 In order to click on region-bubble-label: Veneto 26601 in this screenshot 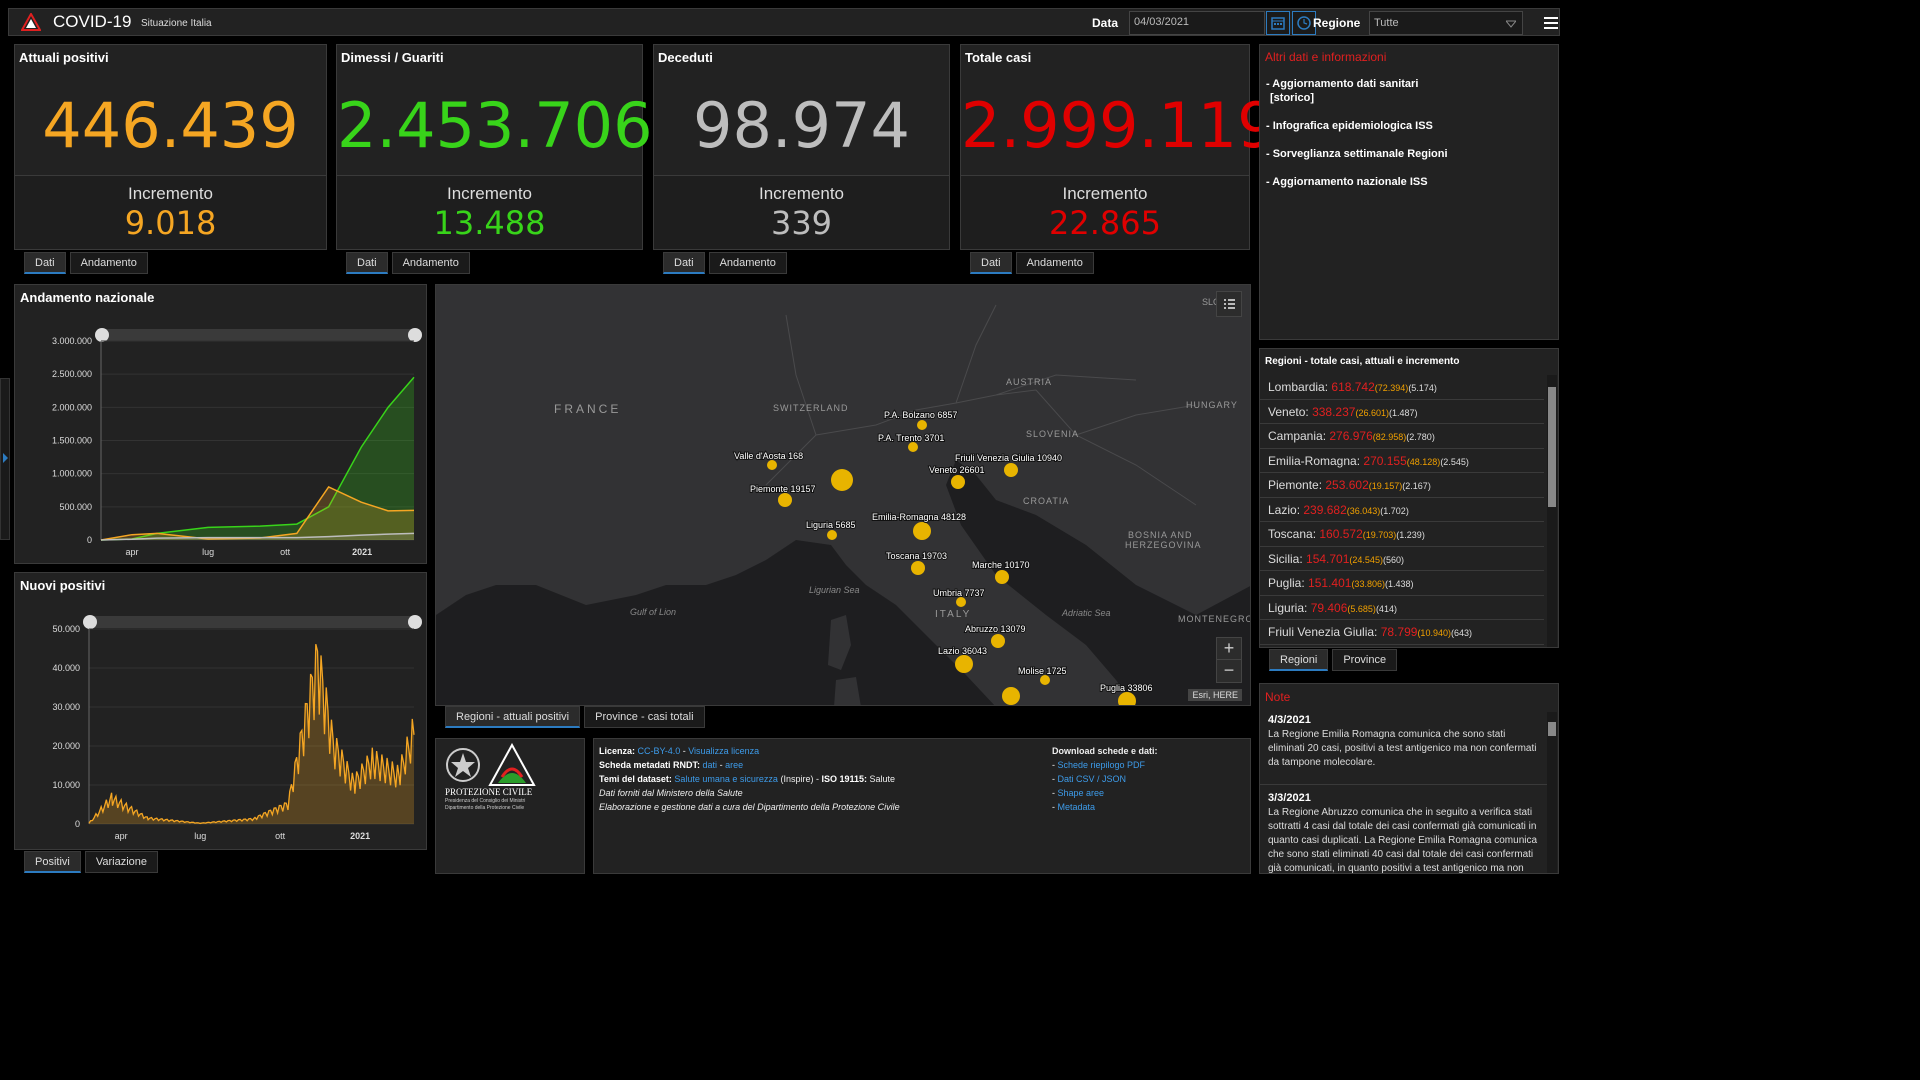, I will do `click(957, 470)`.